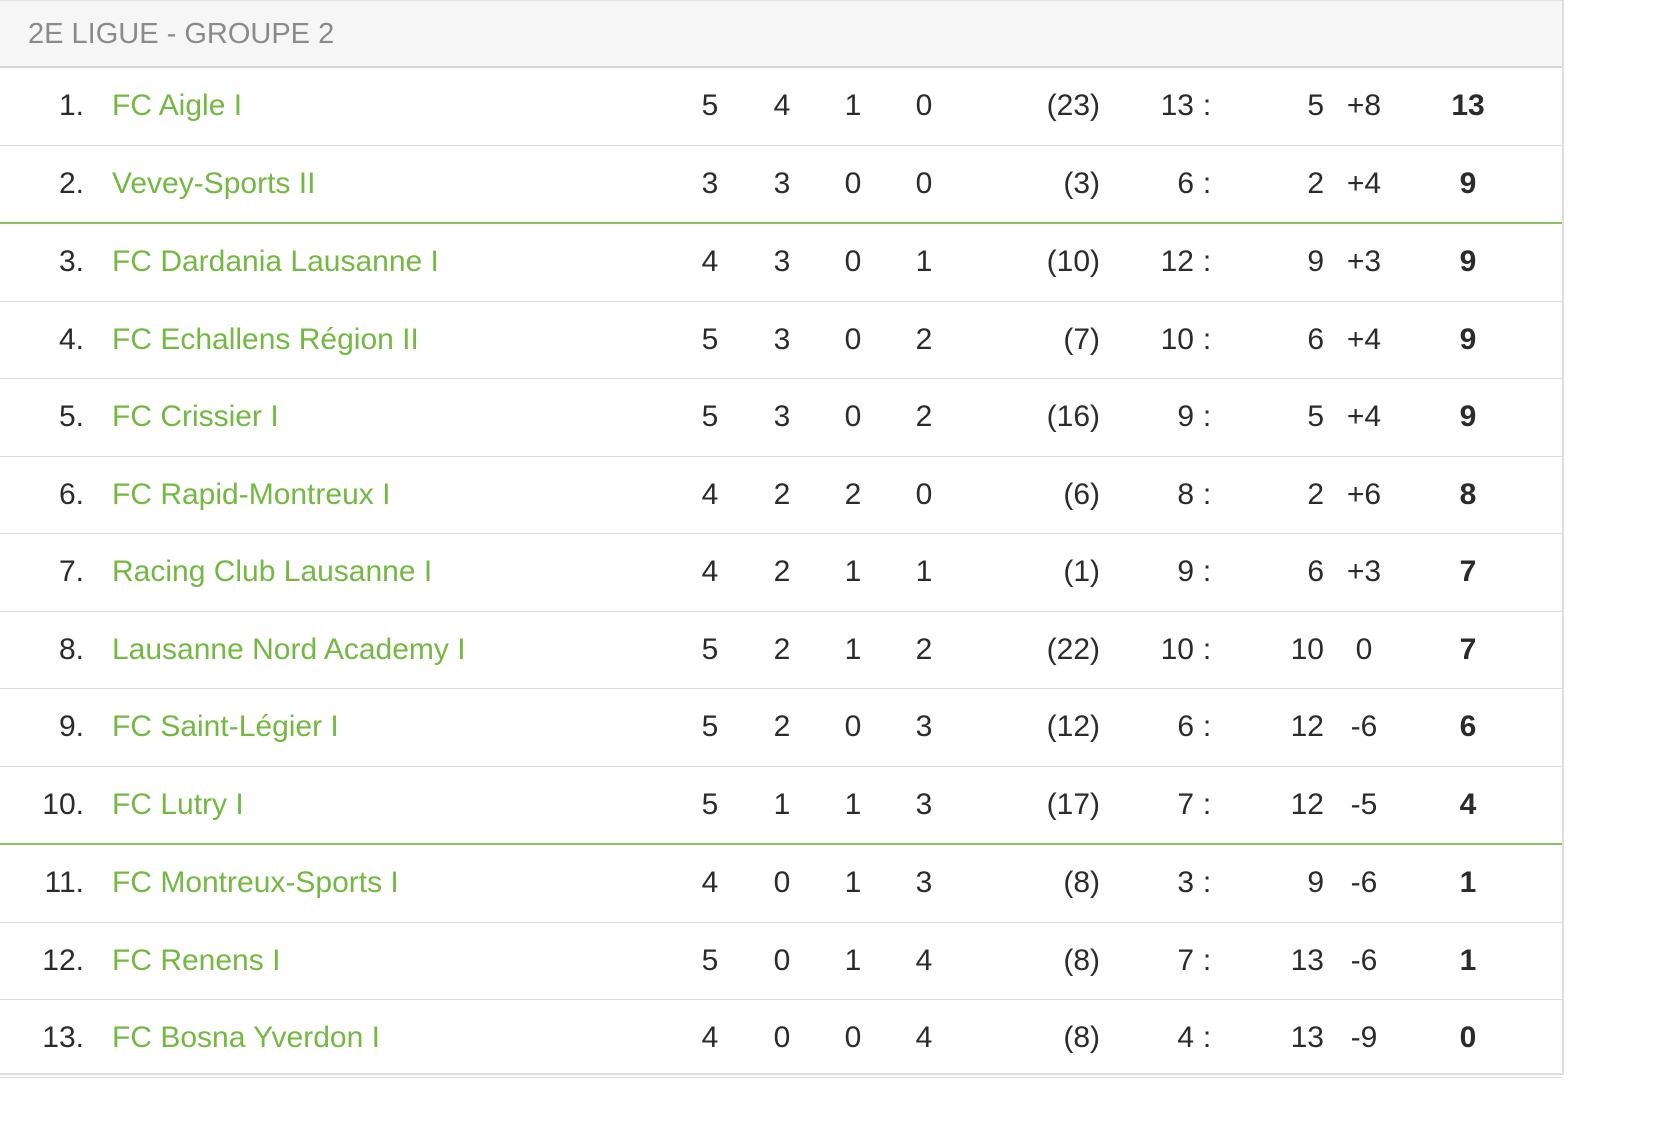 This screenshot has height=1138, width=1660. What do you see at coordinates (225, 727) in the screenshot?
I see `team-link: FC Saint-Légier I` at bounding box center [225, 727].